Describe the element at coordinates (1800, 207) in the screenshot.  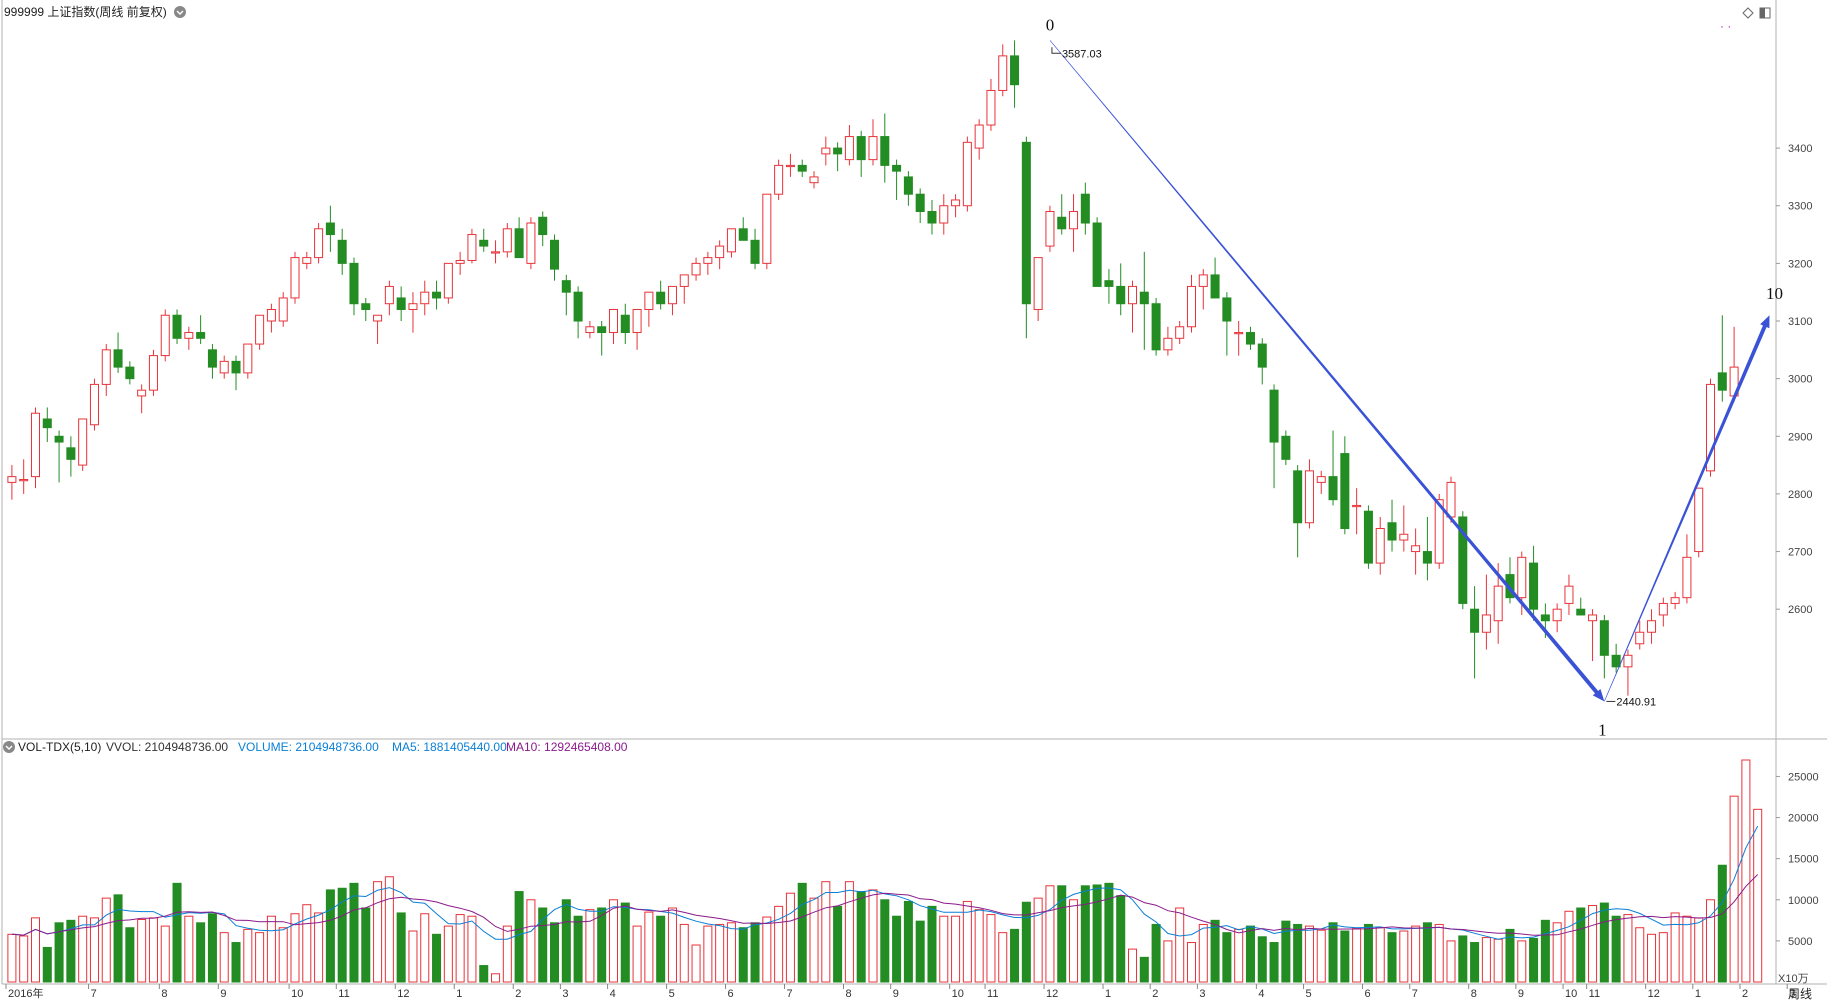
I see `price-tick-label: 3300` at that location.